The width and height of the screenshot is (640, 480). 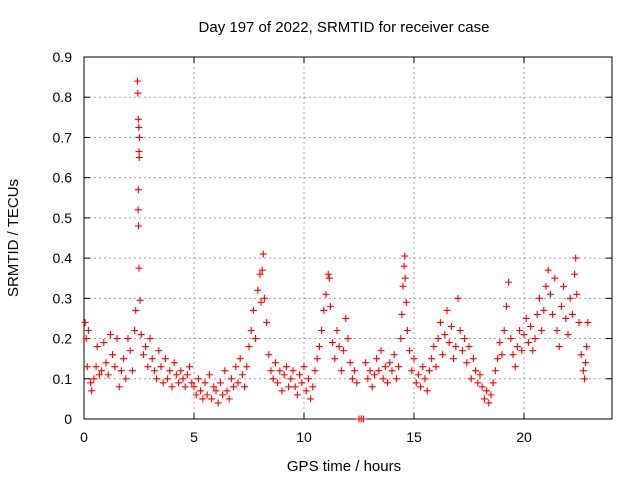 I want to click on y-tick-label: 0.5, so click(x=63, y=218).